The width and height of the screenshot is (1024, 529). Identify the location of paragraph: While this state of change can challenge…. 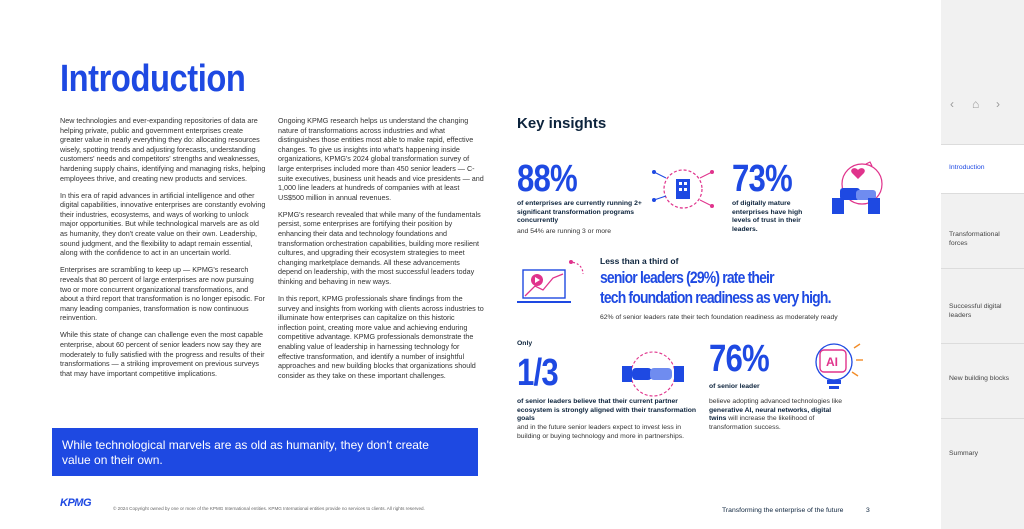
(162, 354).